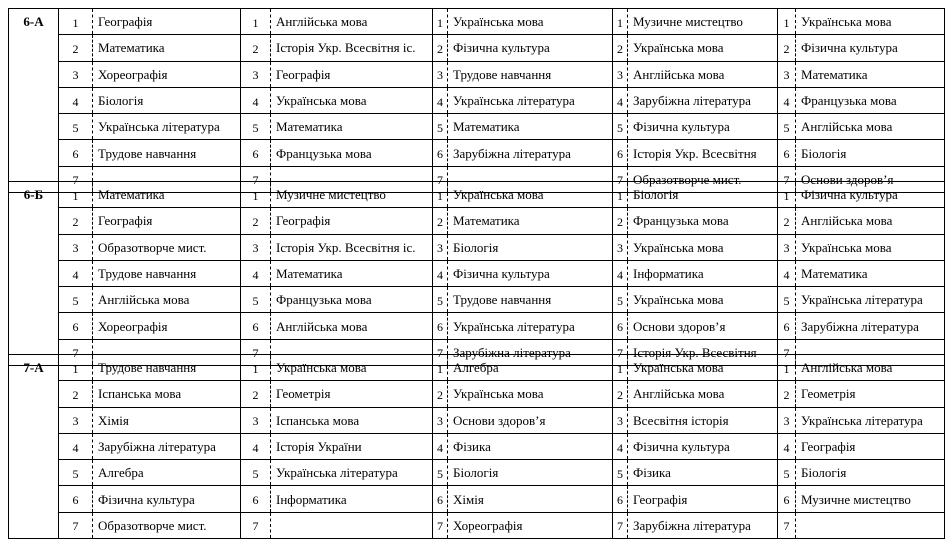  I want to click on subject-cell: Історія України, so click(351, 446).